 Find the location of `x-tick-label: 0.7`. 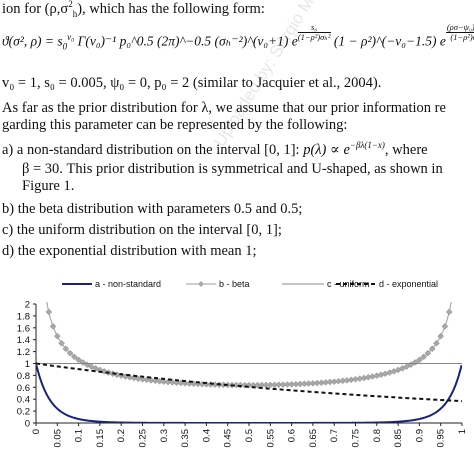

x-tick-label: 0.7 is located at coordinates (334, 435).